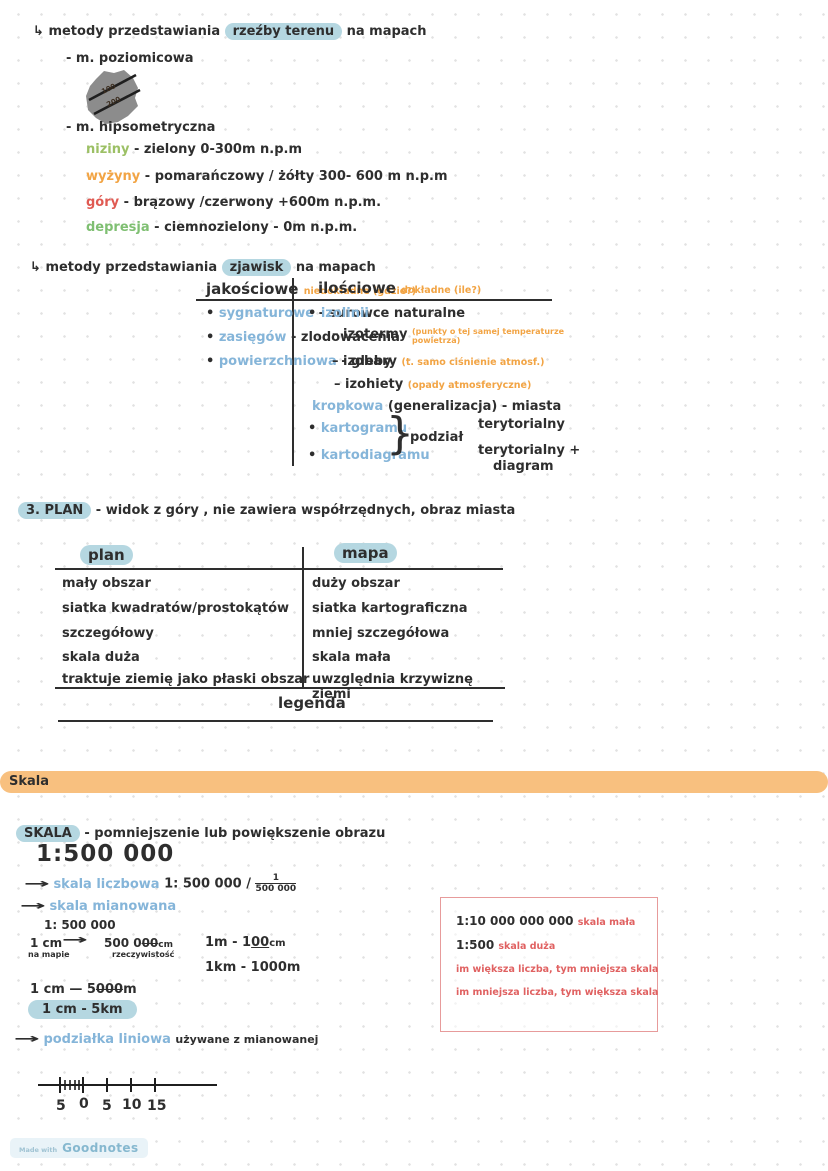 This screenshot has height=1171, width=828. Describe the element at coordinates (364, 428) in the screenshot. I see `item-term: kartogramu` at that location.